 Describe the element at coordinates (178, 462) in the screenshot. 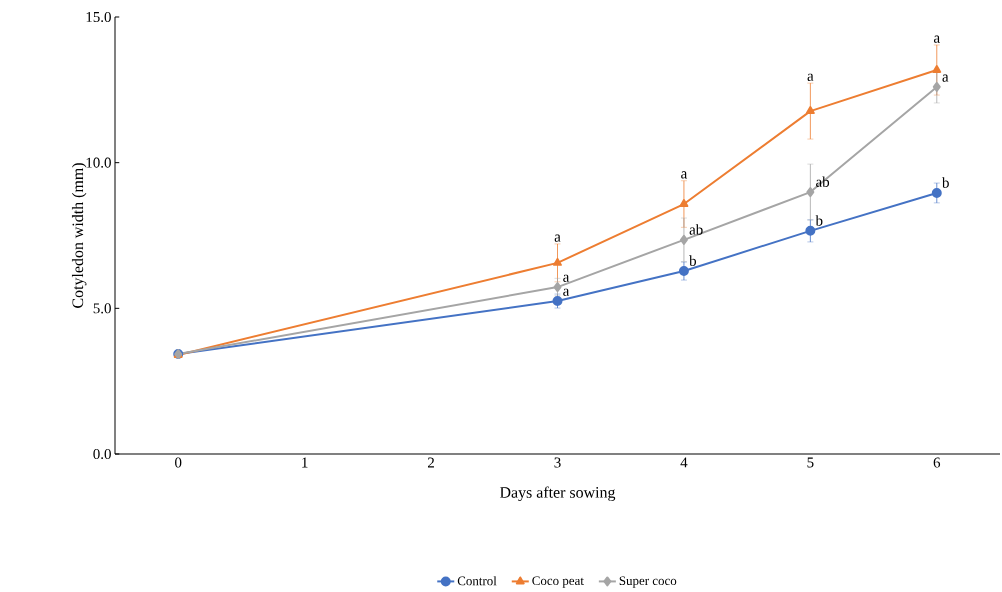

I see `x-tick-label: 0` at that location.